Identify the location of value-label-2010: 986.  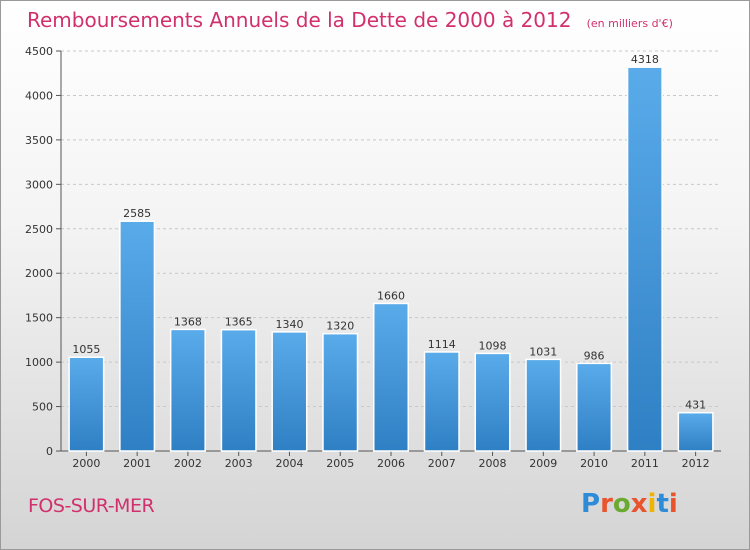
(594, 355).